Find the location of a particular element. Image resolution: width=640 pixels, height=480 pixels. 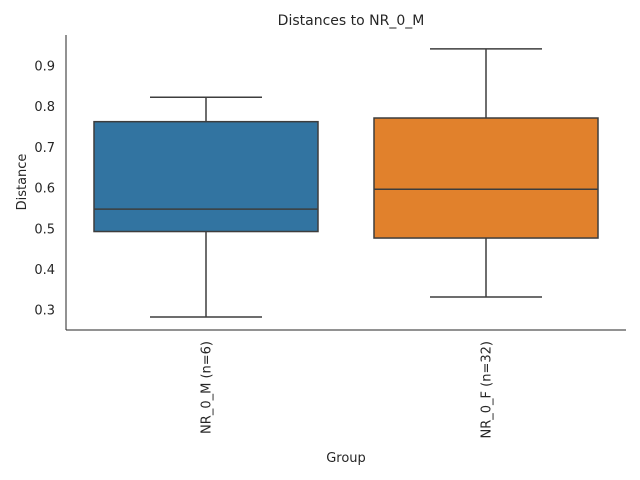

x-tick-label: NR_0_M (n=6) is located at coordinates (207, 387).